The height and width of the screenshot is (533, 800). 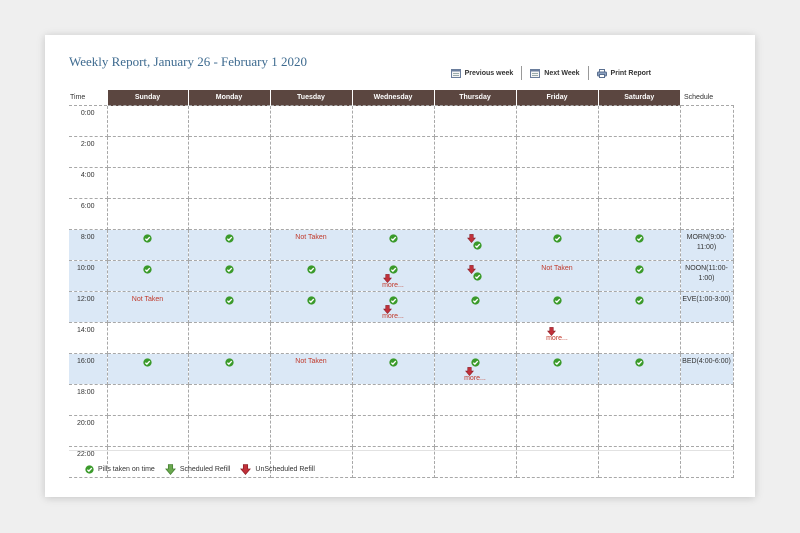 I want to click on next-week-button: Next Week, so click(x=554, y=73).